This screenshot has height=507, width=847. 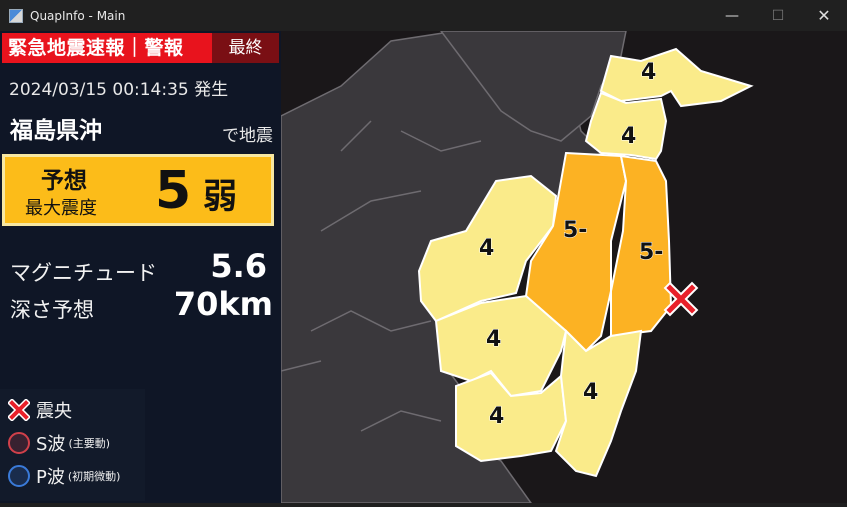 I want to click on intensity-label-forecast: 予想, so click(x=64, y=181).